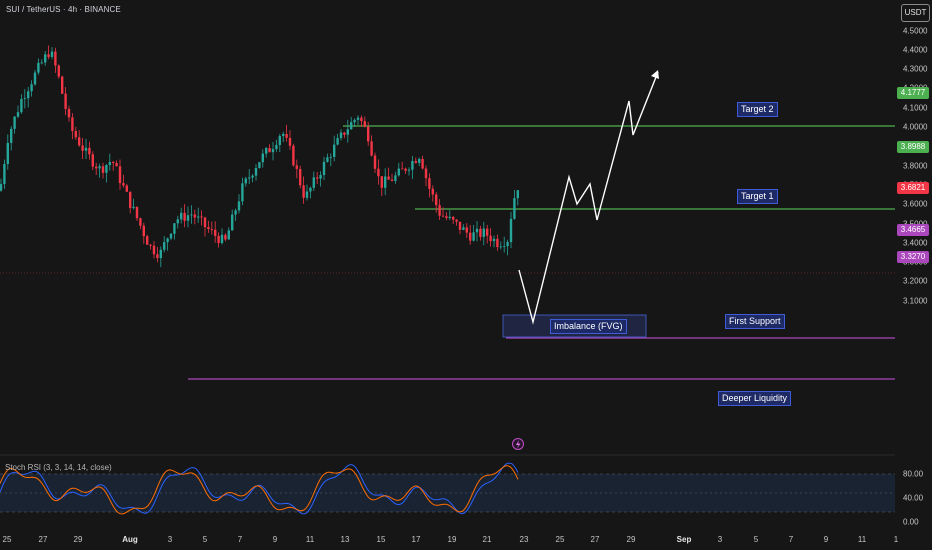 The height and width of the screenshot is (550, 932). Describe the element at coordinates (58, 467) in the screenshot. I see `indicator-label: Stoch RSI (3, 3, 14, 14, close)` at that location.